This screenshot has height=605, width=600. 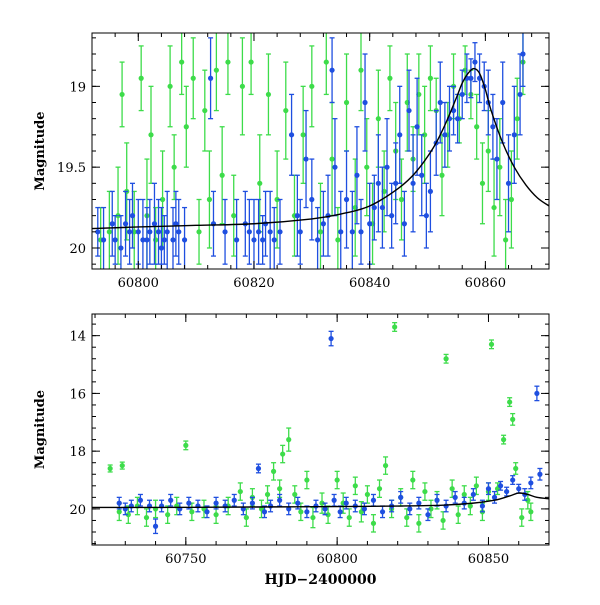 I want to click on model-curve, so click(x=320, y=500).